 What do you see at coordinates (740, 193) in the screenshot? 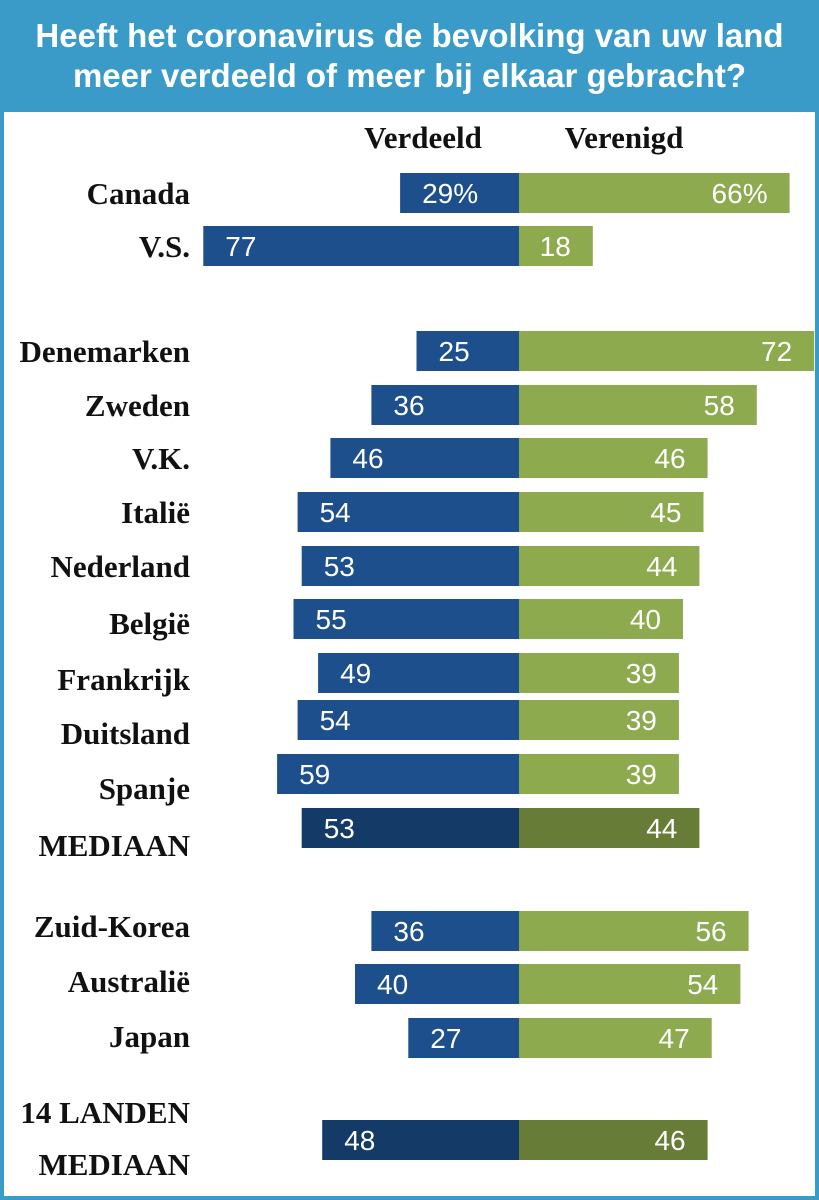
I see `value-label-united-canada: 66%` at bounding box center [740, 193].